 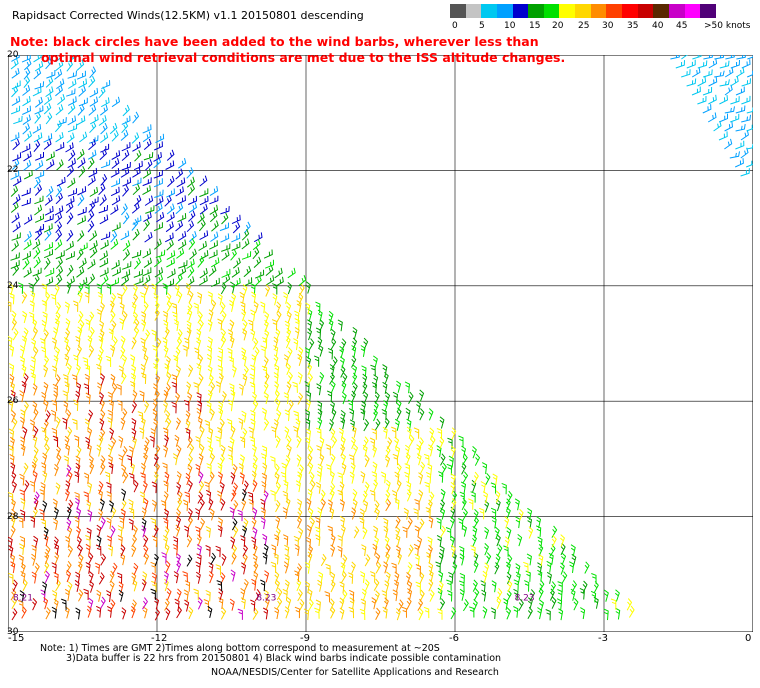 I want to click on legend-label: 30, so click(x=608, y=26).